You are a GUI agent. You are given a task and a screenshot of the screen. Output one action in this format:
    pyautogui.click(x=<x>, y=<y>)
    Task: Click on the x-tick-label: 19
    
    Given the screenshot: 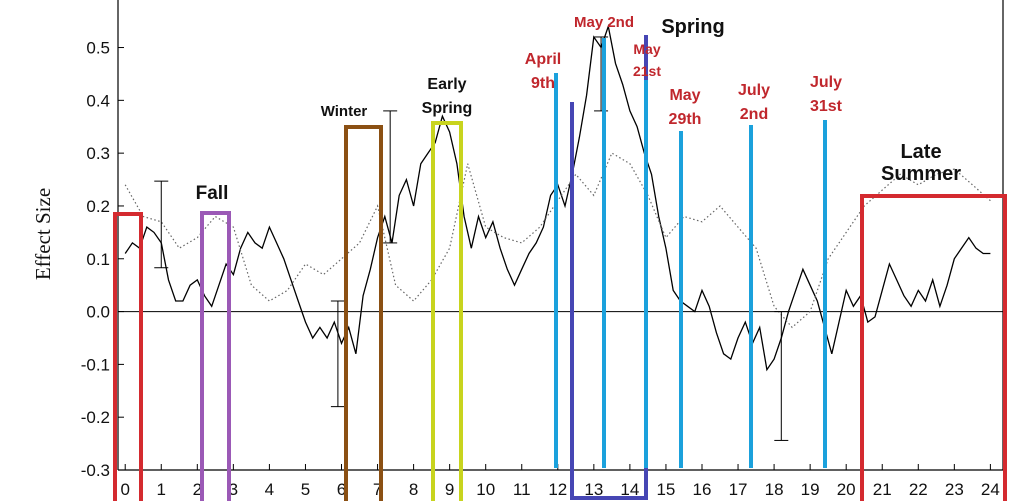 What is the action you would take?
    pyautogui.click(x=810, y=489)
    